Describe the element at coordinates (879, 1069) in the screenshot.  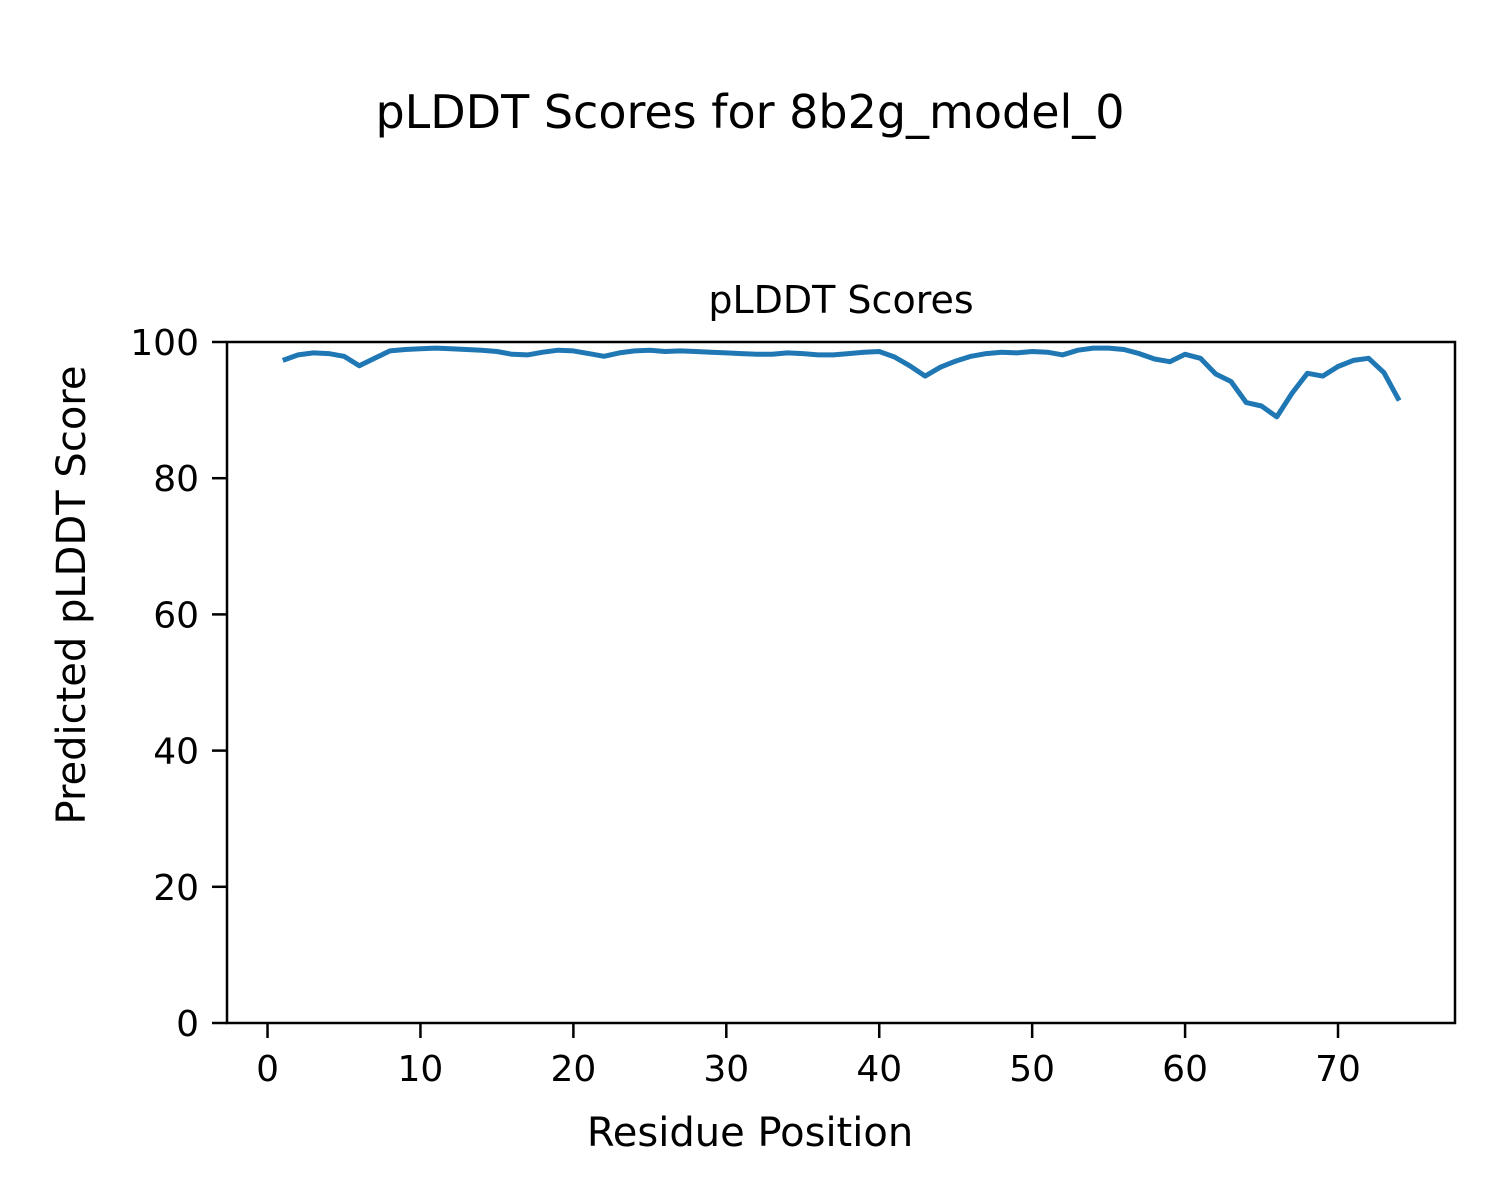
I see `x-tick-label: 40` at that location.